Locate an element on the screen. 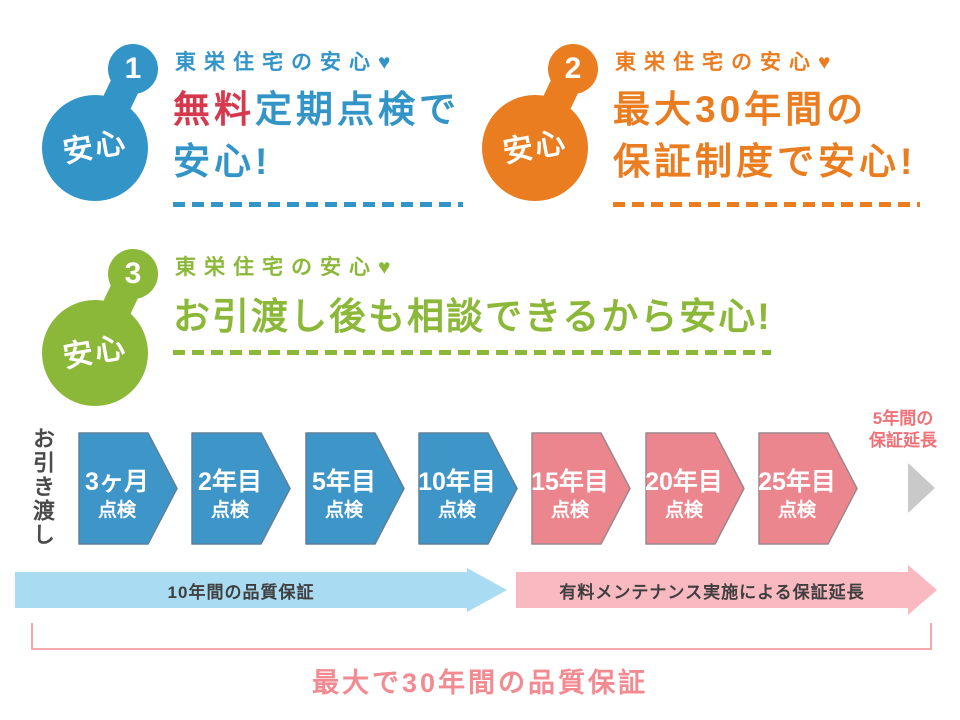 The height and width of the screenshot is (720, 960). badge-number: 2 is located at coordinates (573, 68).